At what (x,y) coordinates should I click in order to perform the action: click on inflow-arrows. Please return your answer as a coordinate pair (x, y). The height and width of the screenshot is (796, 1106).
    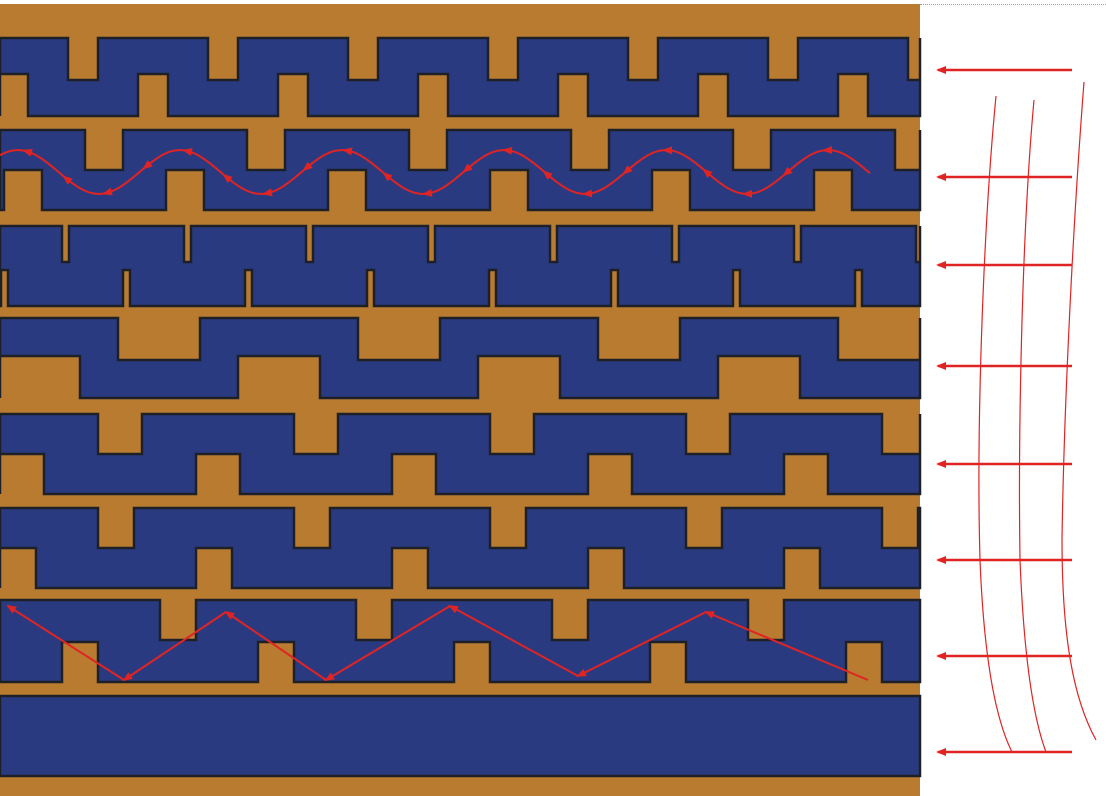
    Looking at the image, I should click on (1004, 411).